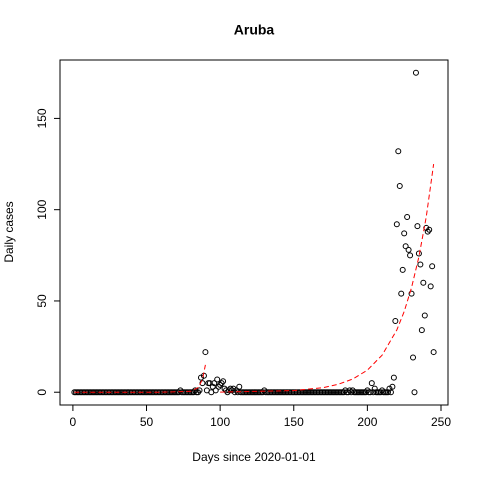 The image size is (480, 480). What do you see at coordinates (367, 422) in the screenshot?
I see `x-tick-label: 200` at bounding box center [367, 422].